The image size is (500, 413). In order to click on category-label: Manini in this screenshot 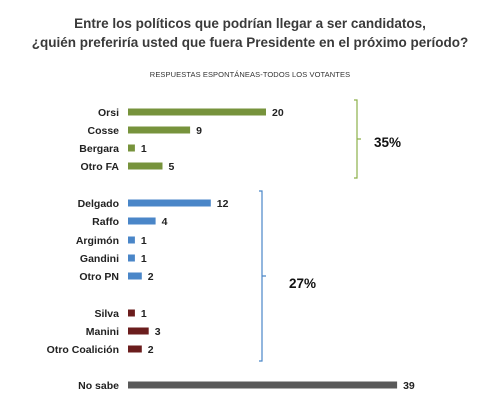, I will do `click(102, 332)`.